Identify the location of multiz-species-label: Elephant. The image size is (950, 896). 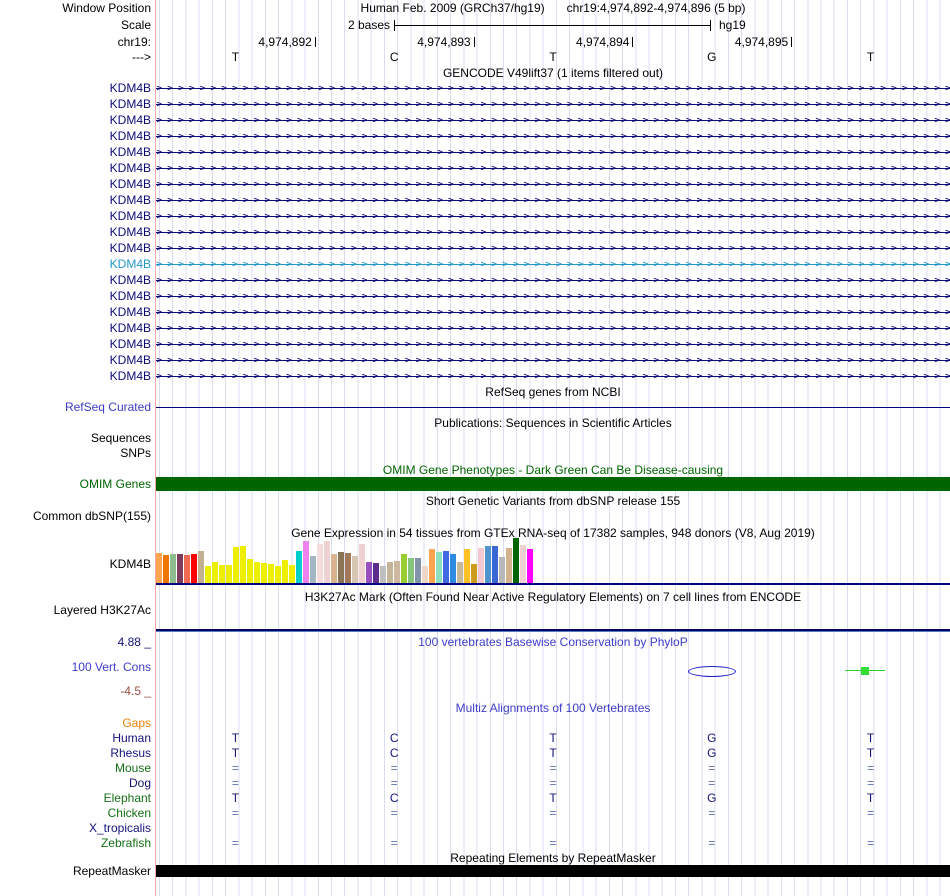
(127, 798).